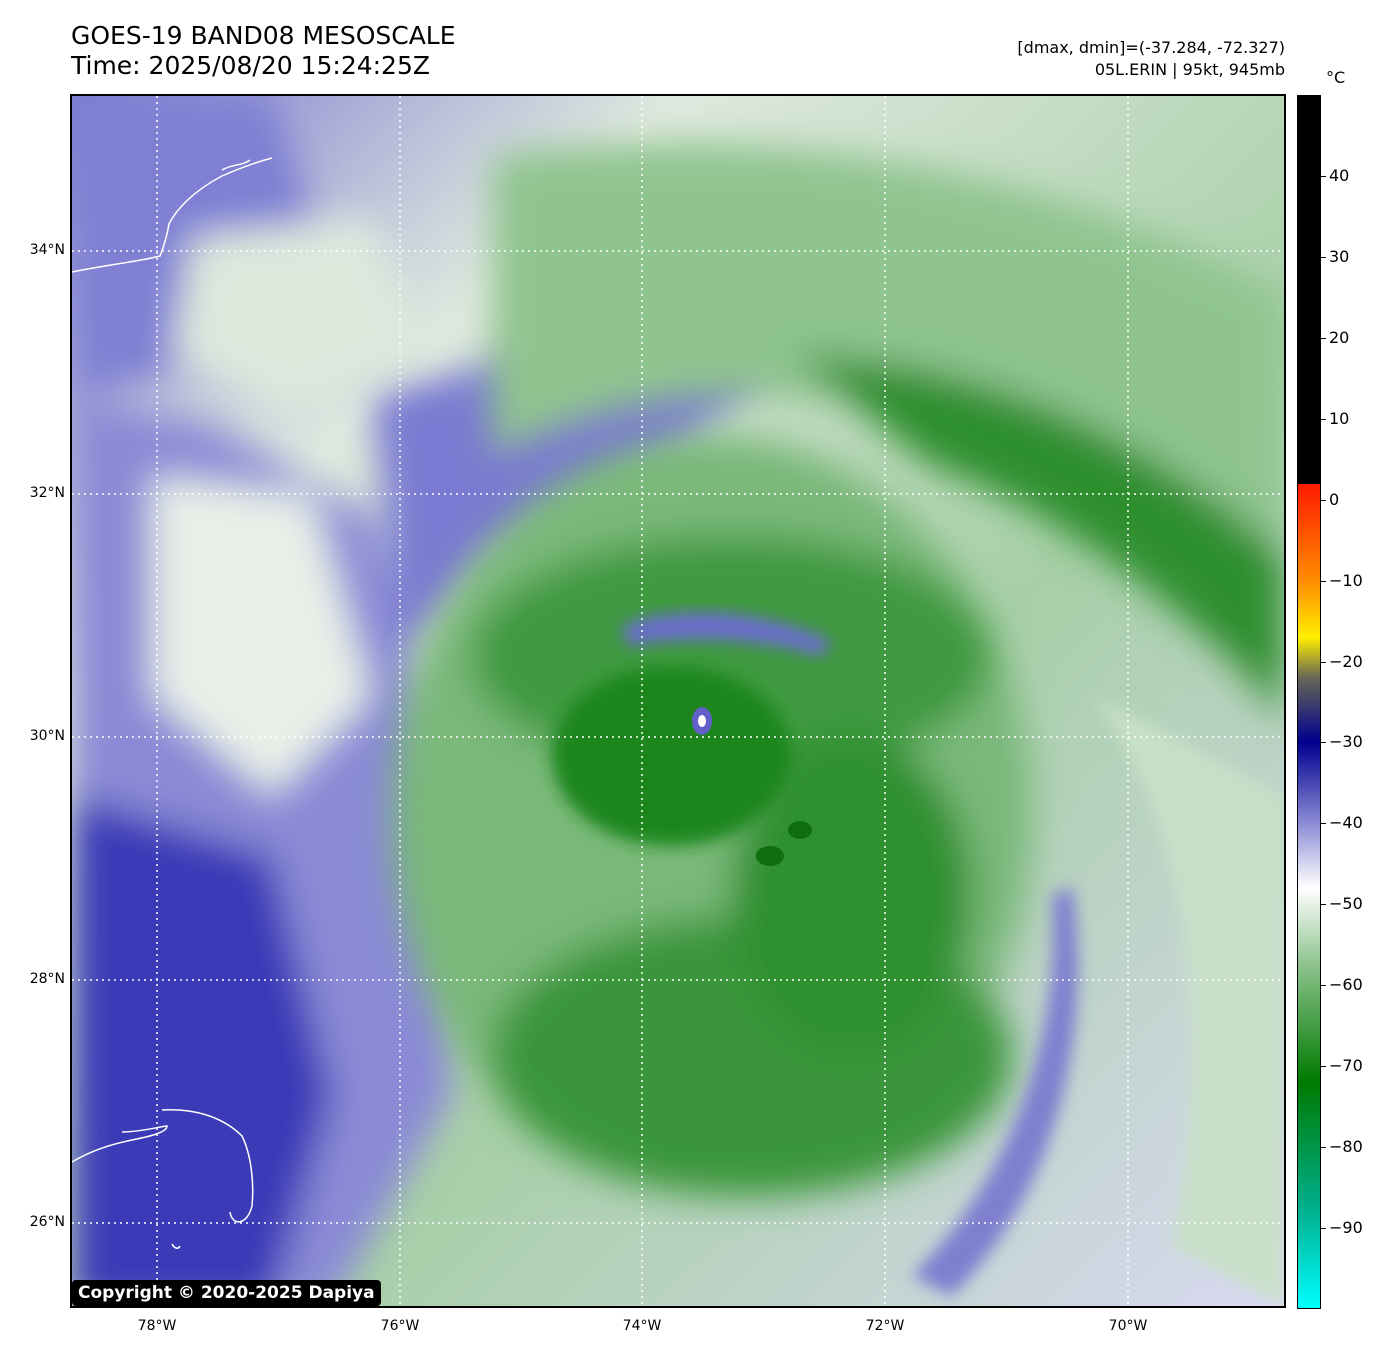 Image resolution: width=1390 pixels, height=1359 pixels. What do you see at coordinates (1346, 1147) in the screenshot?
I see `colorbar-tick-label: −80` at bounding box center [1346, 1147].